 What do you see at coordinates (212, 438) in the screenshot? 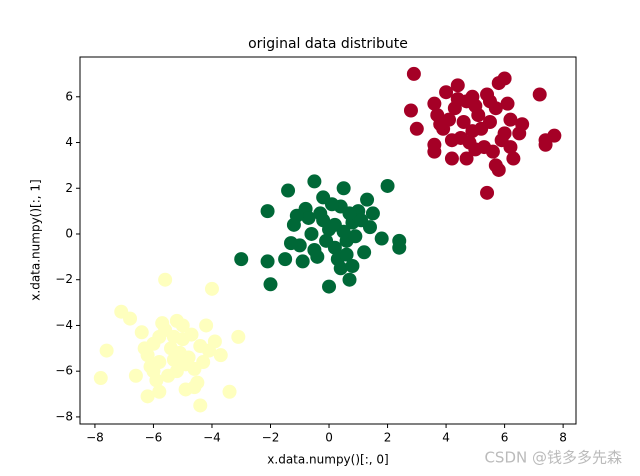
I see `x-tick-label: −4` at bounding box center [212, 438].